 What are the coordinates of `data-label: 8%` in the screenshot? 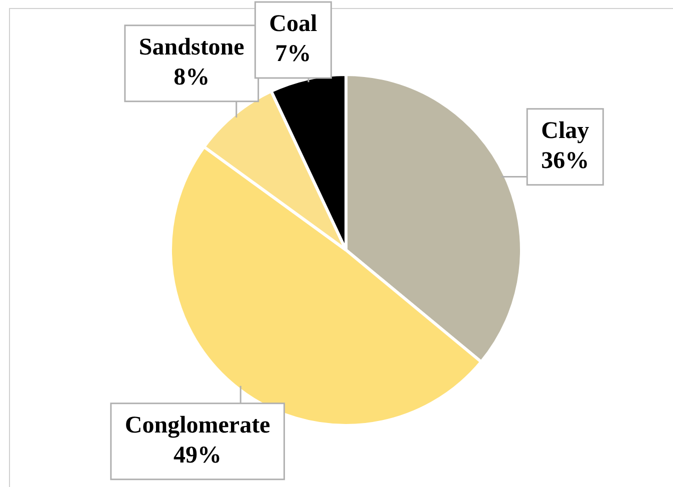 It's located at (192, 77).